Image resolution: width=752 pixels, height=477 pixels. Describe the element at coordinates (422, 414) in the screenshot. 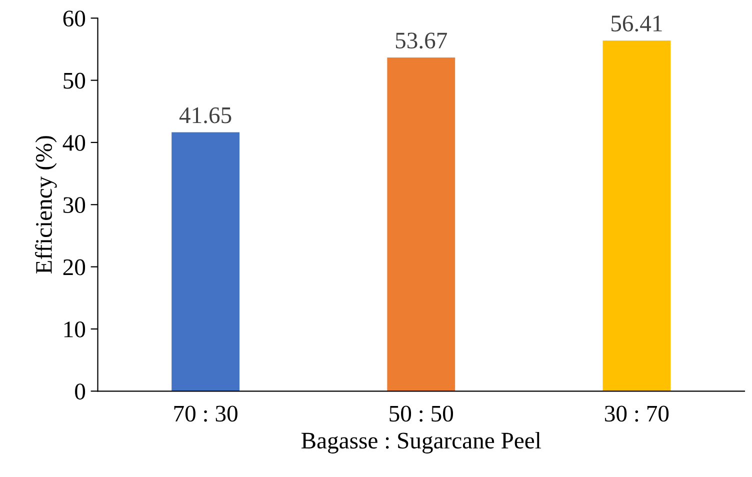

I see `x-tick-label: 50` at that location.